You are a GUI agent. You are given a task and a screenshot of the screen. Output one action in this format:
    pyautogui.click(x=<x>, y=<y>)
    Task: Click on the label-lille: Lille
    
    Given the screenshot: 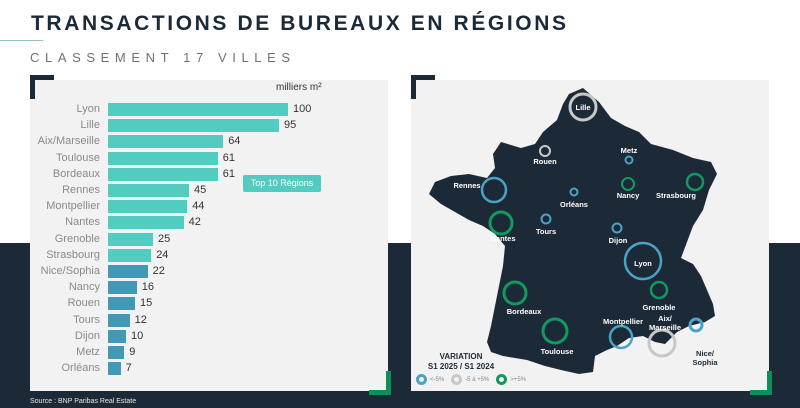 What is the action you would take?
    pyautogui.click(x=582, y=107)
    